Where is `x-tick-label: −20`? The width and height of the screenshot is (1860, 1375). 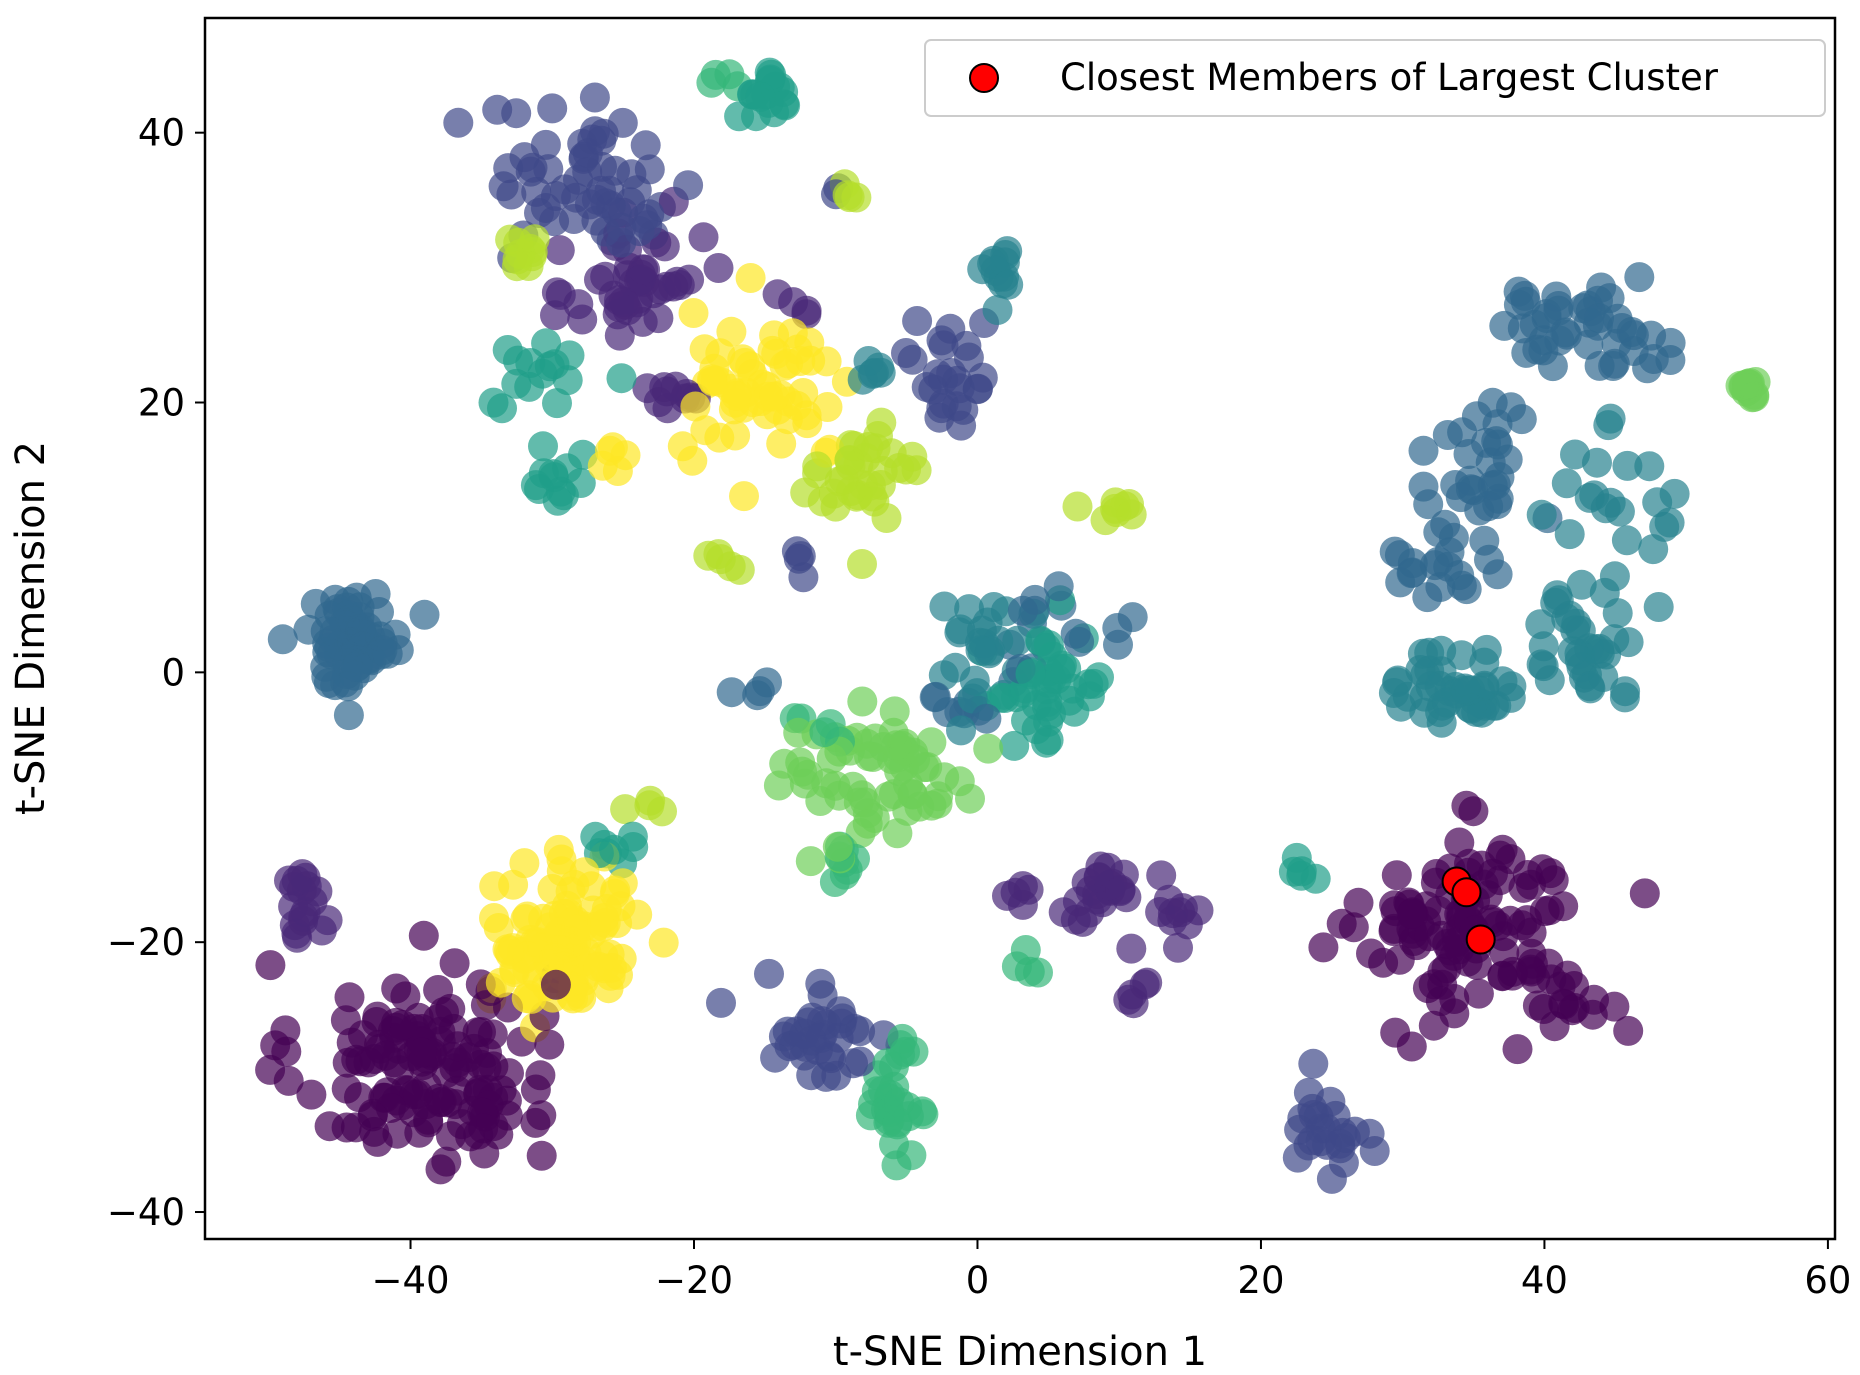
x-tick-label: −20 is located at coordinates (694, 1280).